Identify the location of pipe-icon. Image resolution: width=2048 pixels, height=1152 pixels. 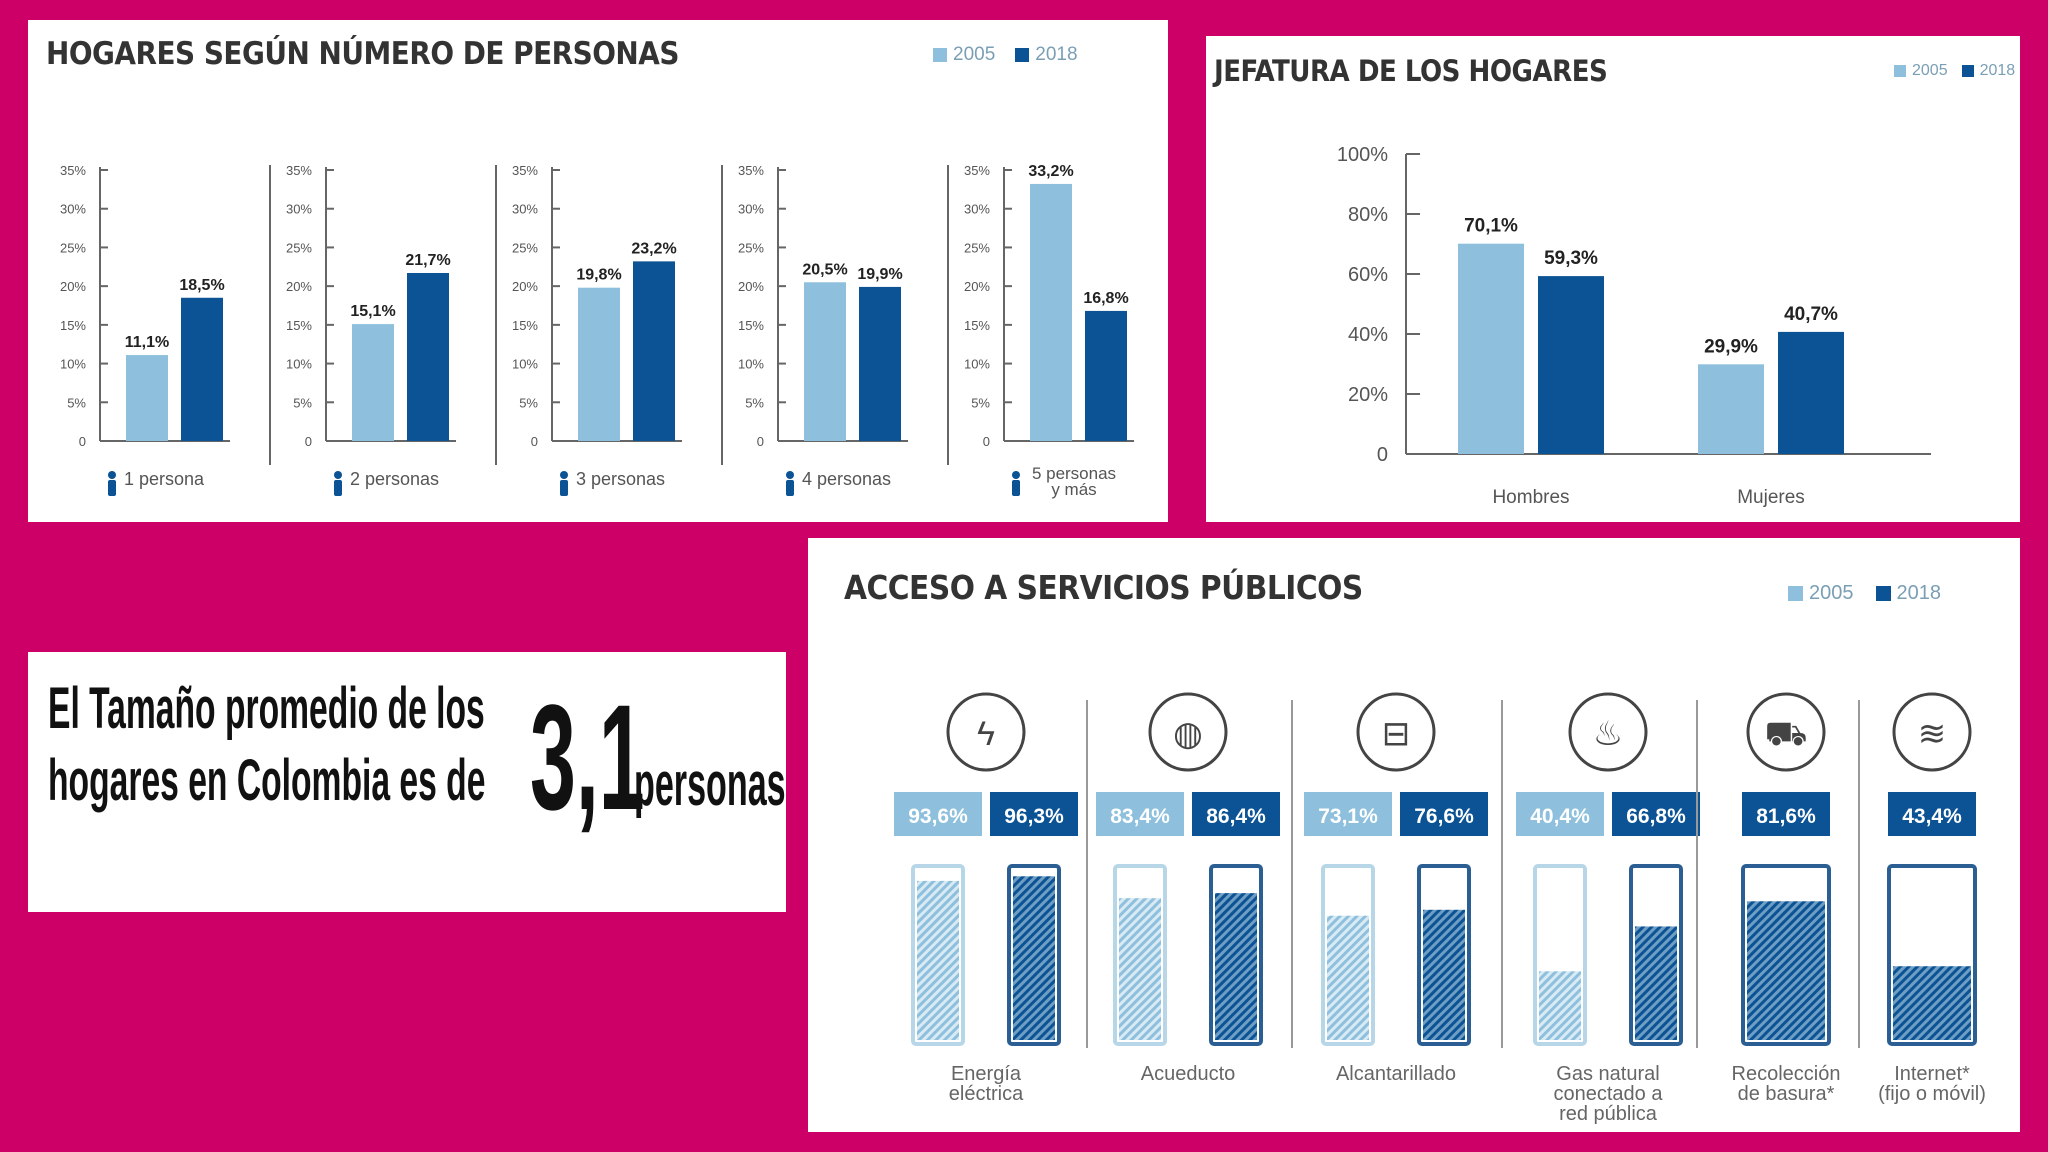
(1396, 732).